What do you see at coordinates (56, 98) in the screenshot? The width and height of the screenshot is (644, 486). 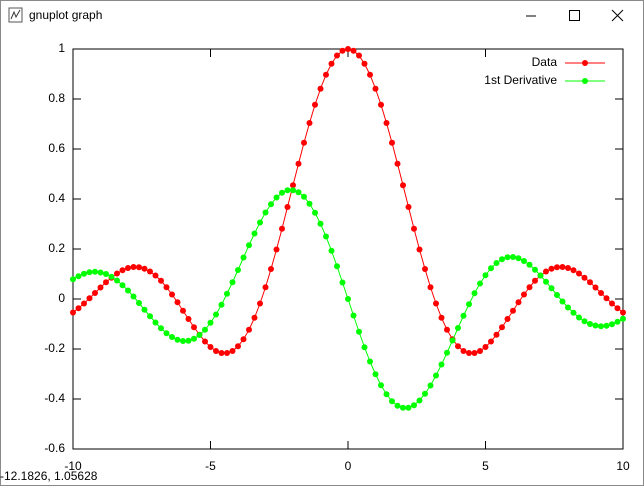 I see `y-tick-label: 0.8` at bounding box center [56, 98].